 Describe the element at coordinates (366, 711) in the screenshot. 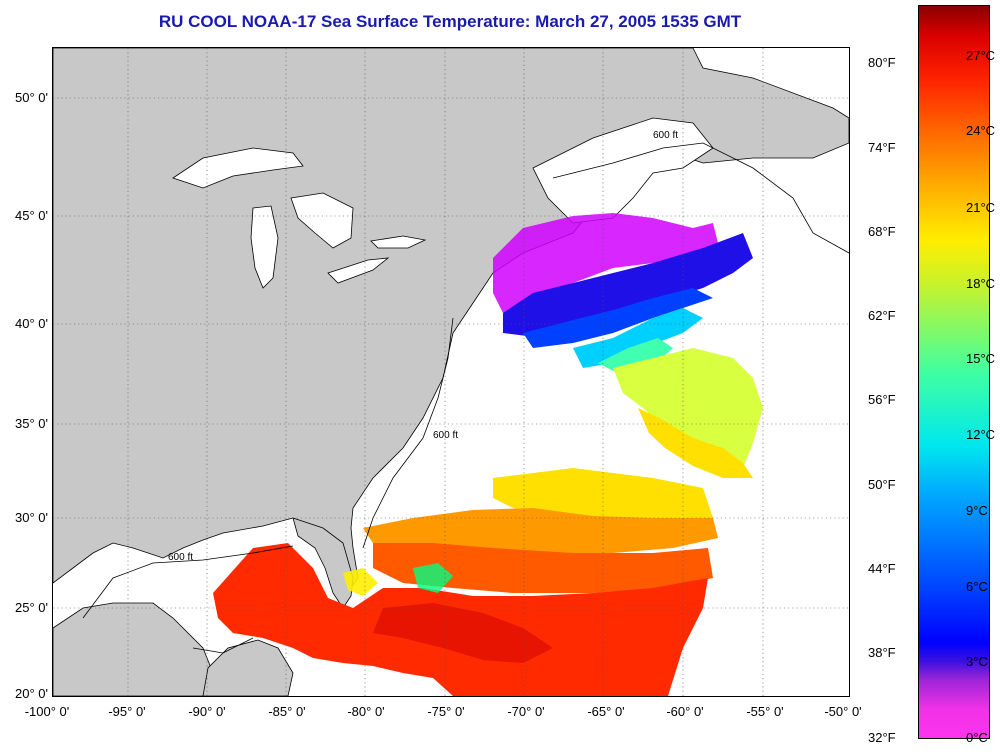

I see `lon-tick-label: -80° 0'` at that location.